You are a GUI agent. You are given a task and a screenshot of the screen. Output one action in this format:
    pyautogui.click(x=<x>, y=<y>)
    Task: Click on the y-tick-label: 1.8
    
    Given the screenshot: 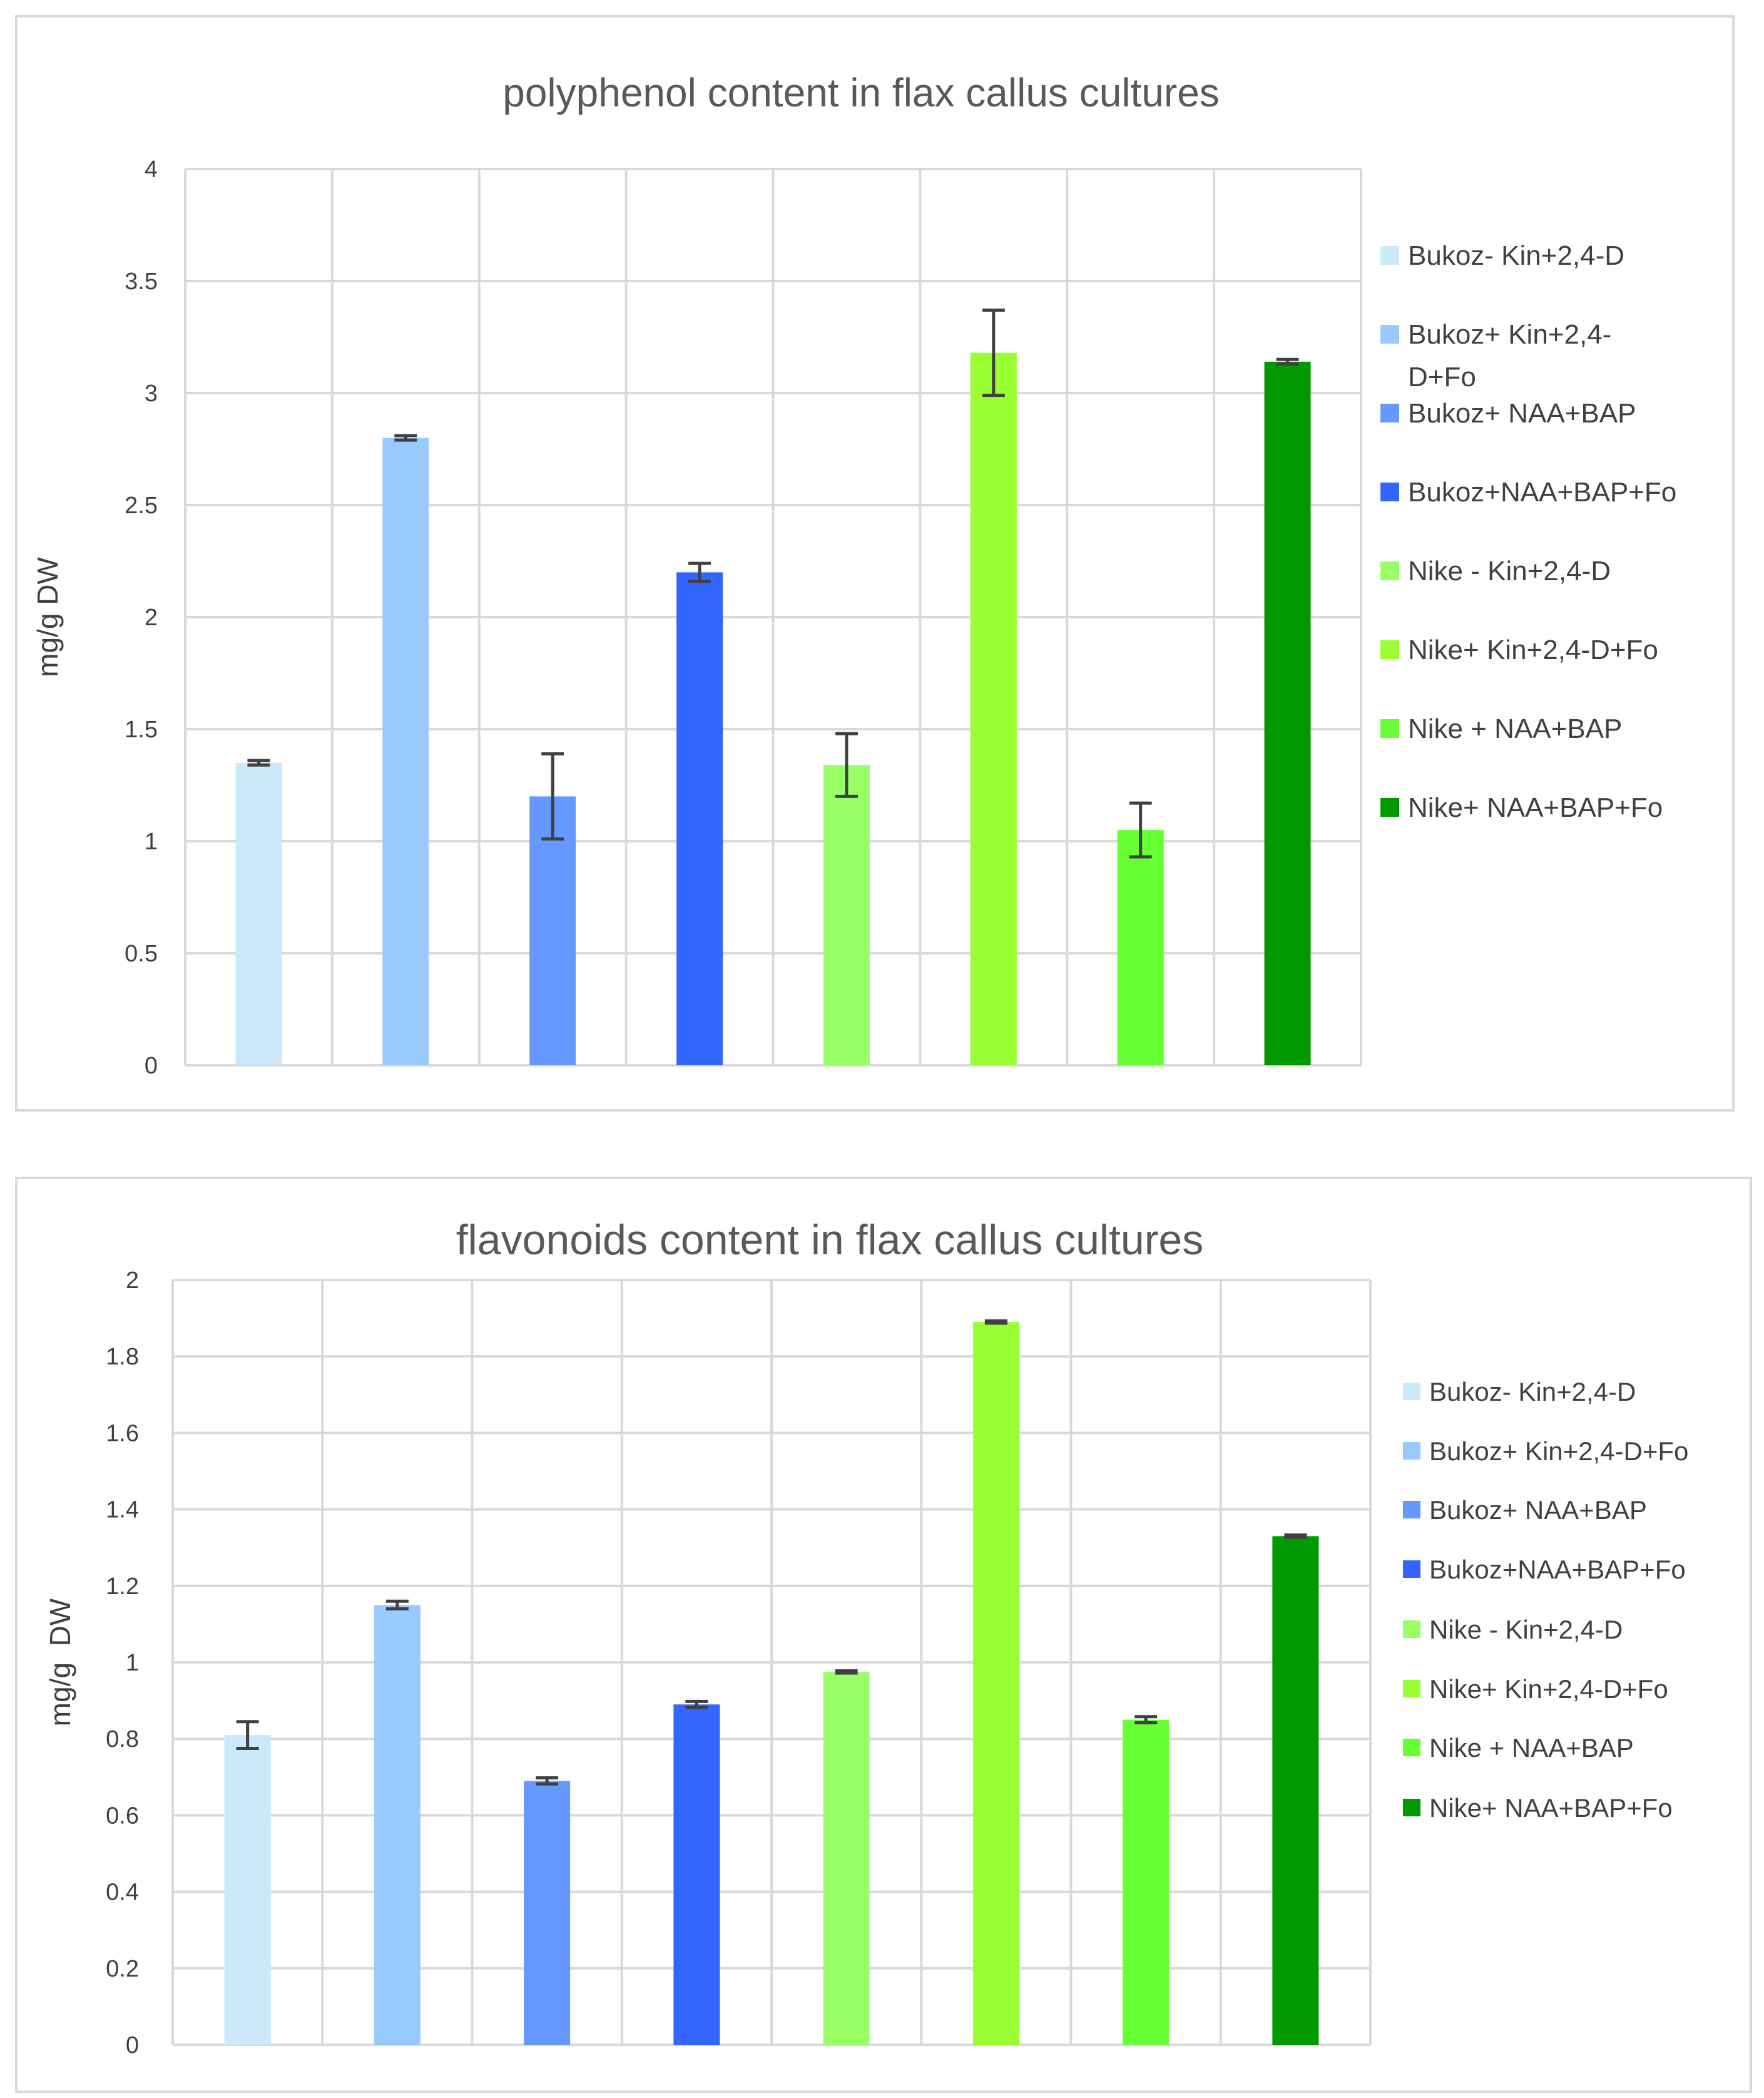 What is the action you would take?
    pyautogui.click(x=122, y=1357)
    